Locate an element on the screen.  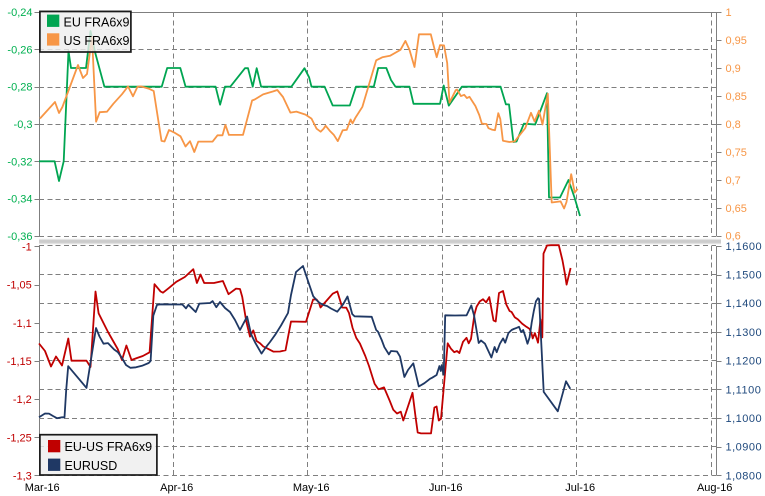
svg-text: 0,65 is located at coordinates (736, 209).